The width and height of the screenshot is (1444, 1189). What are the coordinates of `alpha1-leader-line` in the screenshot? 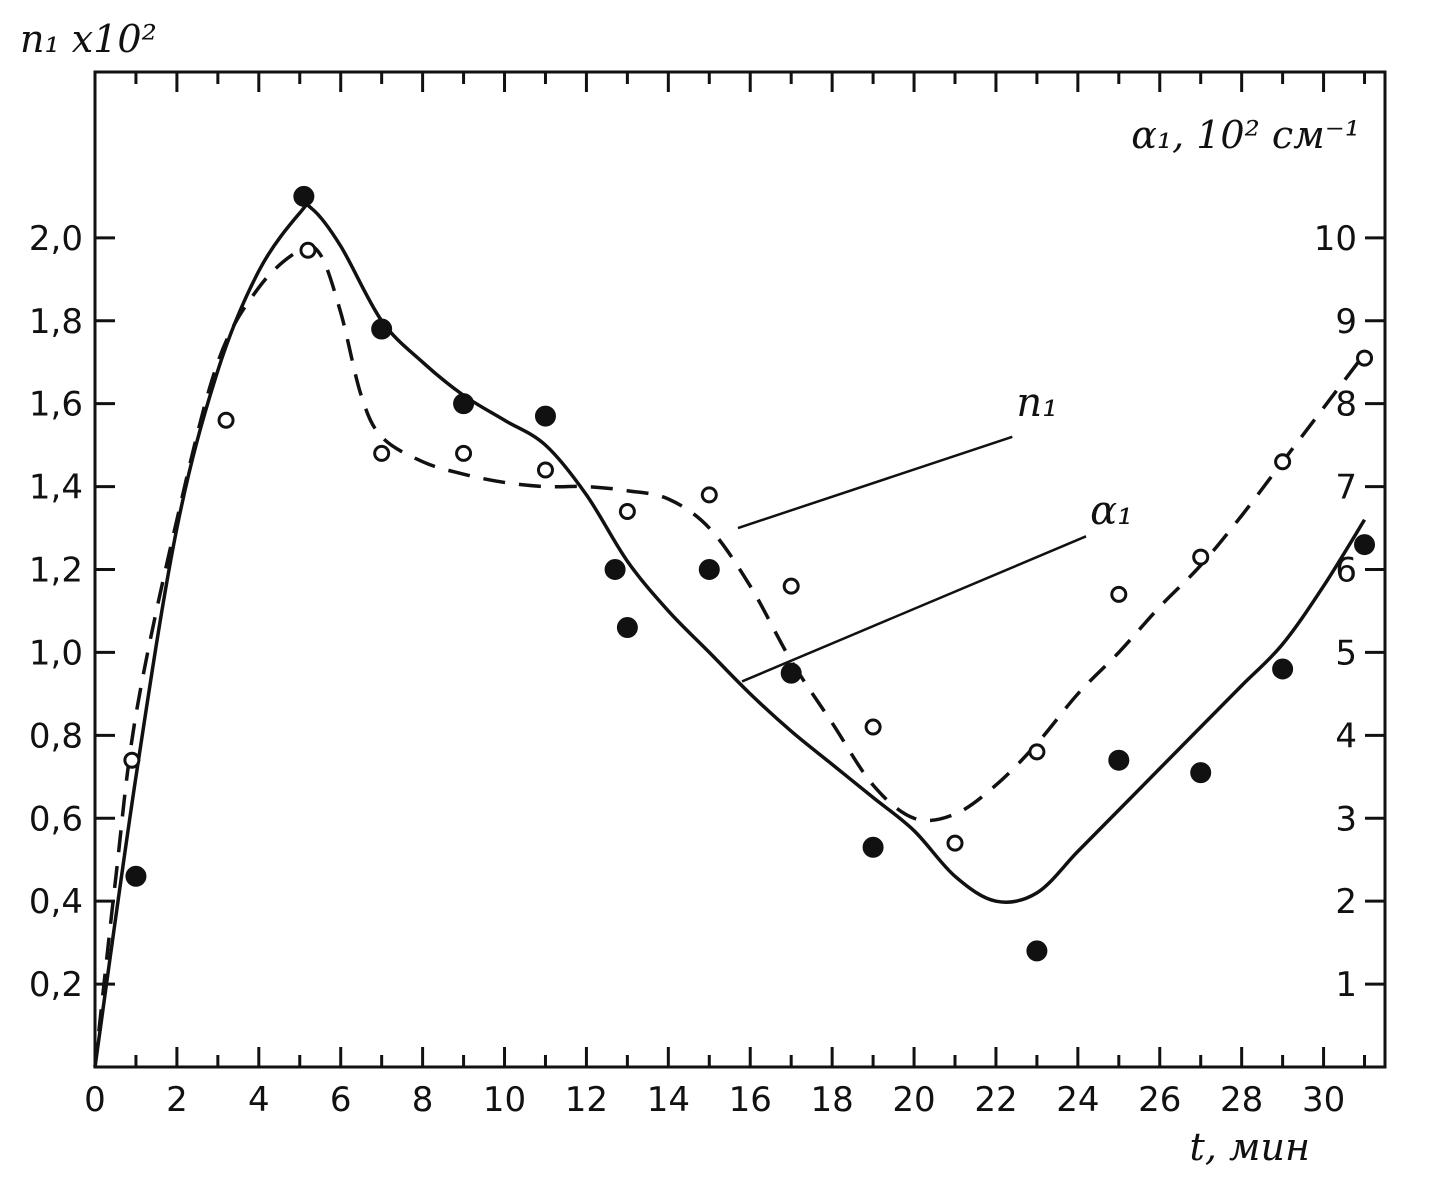 It's located at (914, 609).